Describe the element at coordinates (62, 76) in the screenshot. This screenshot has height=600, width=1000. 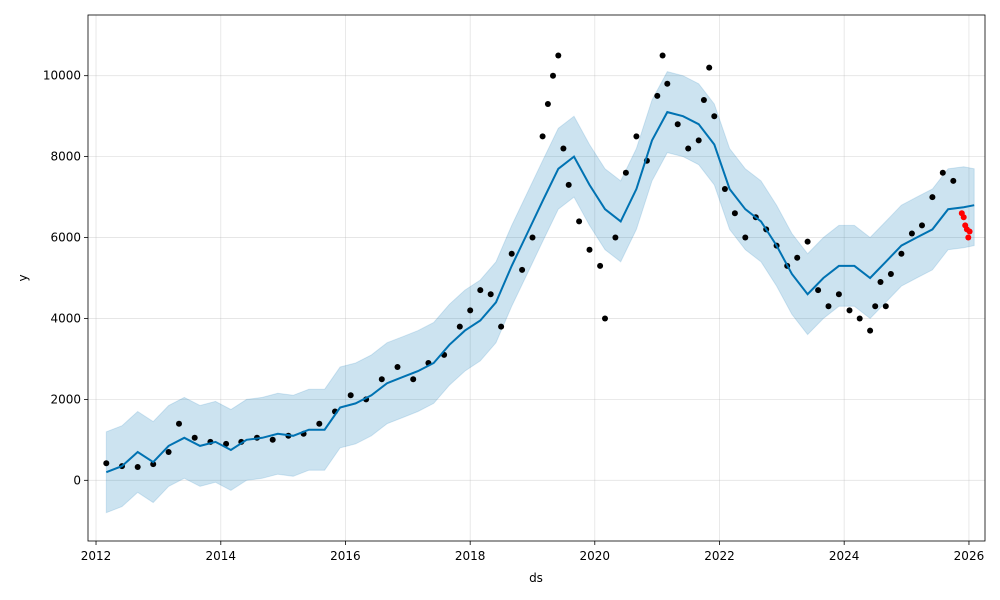
I see `y-tick-label: 10000` at that location.